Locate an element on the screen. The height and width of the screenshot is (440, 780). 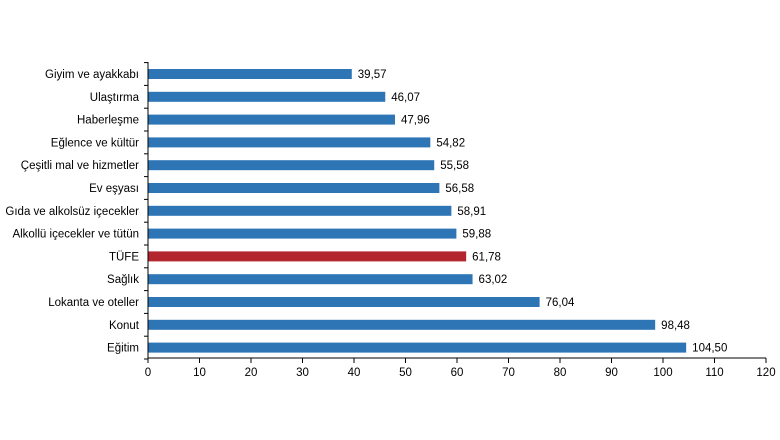
x-tick-label: 120 is located at coordinates (765, 373).